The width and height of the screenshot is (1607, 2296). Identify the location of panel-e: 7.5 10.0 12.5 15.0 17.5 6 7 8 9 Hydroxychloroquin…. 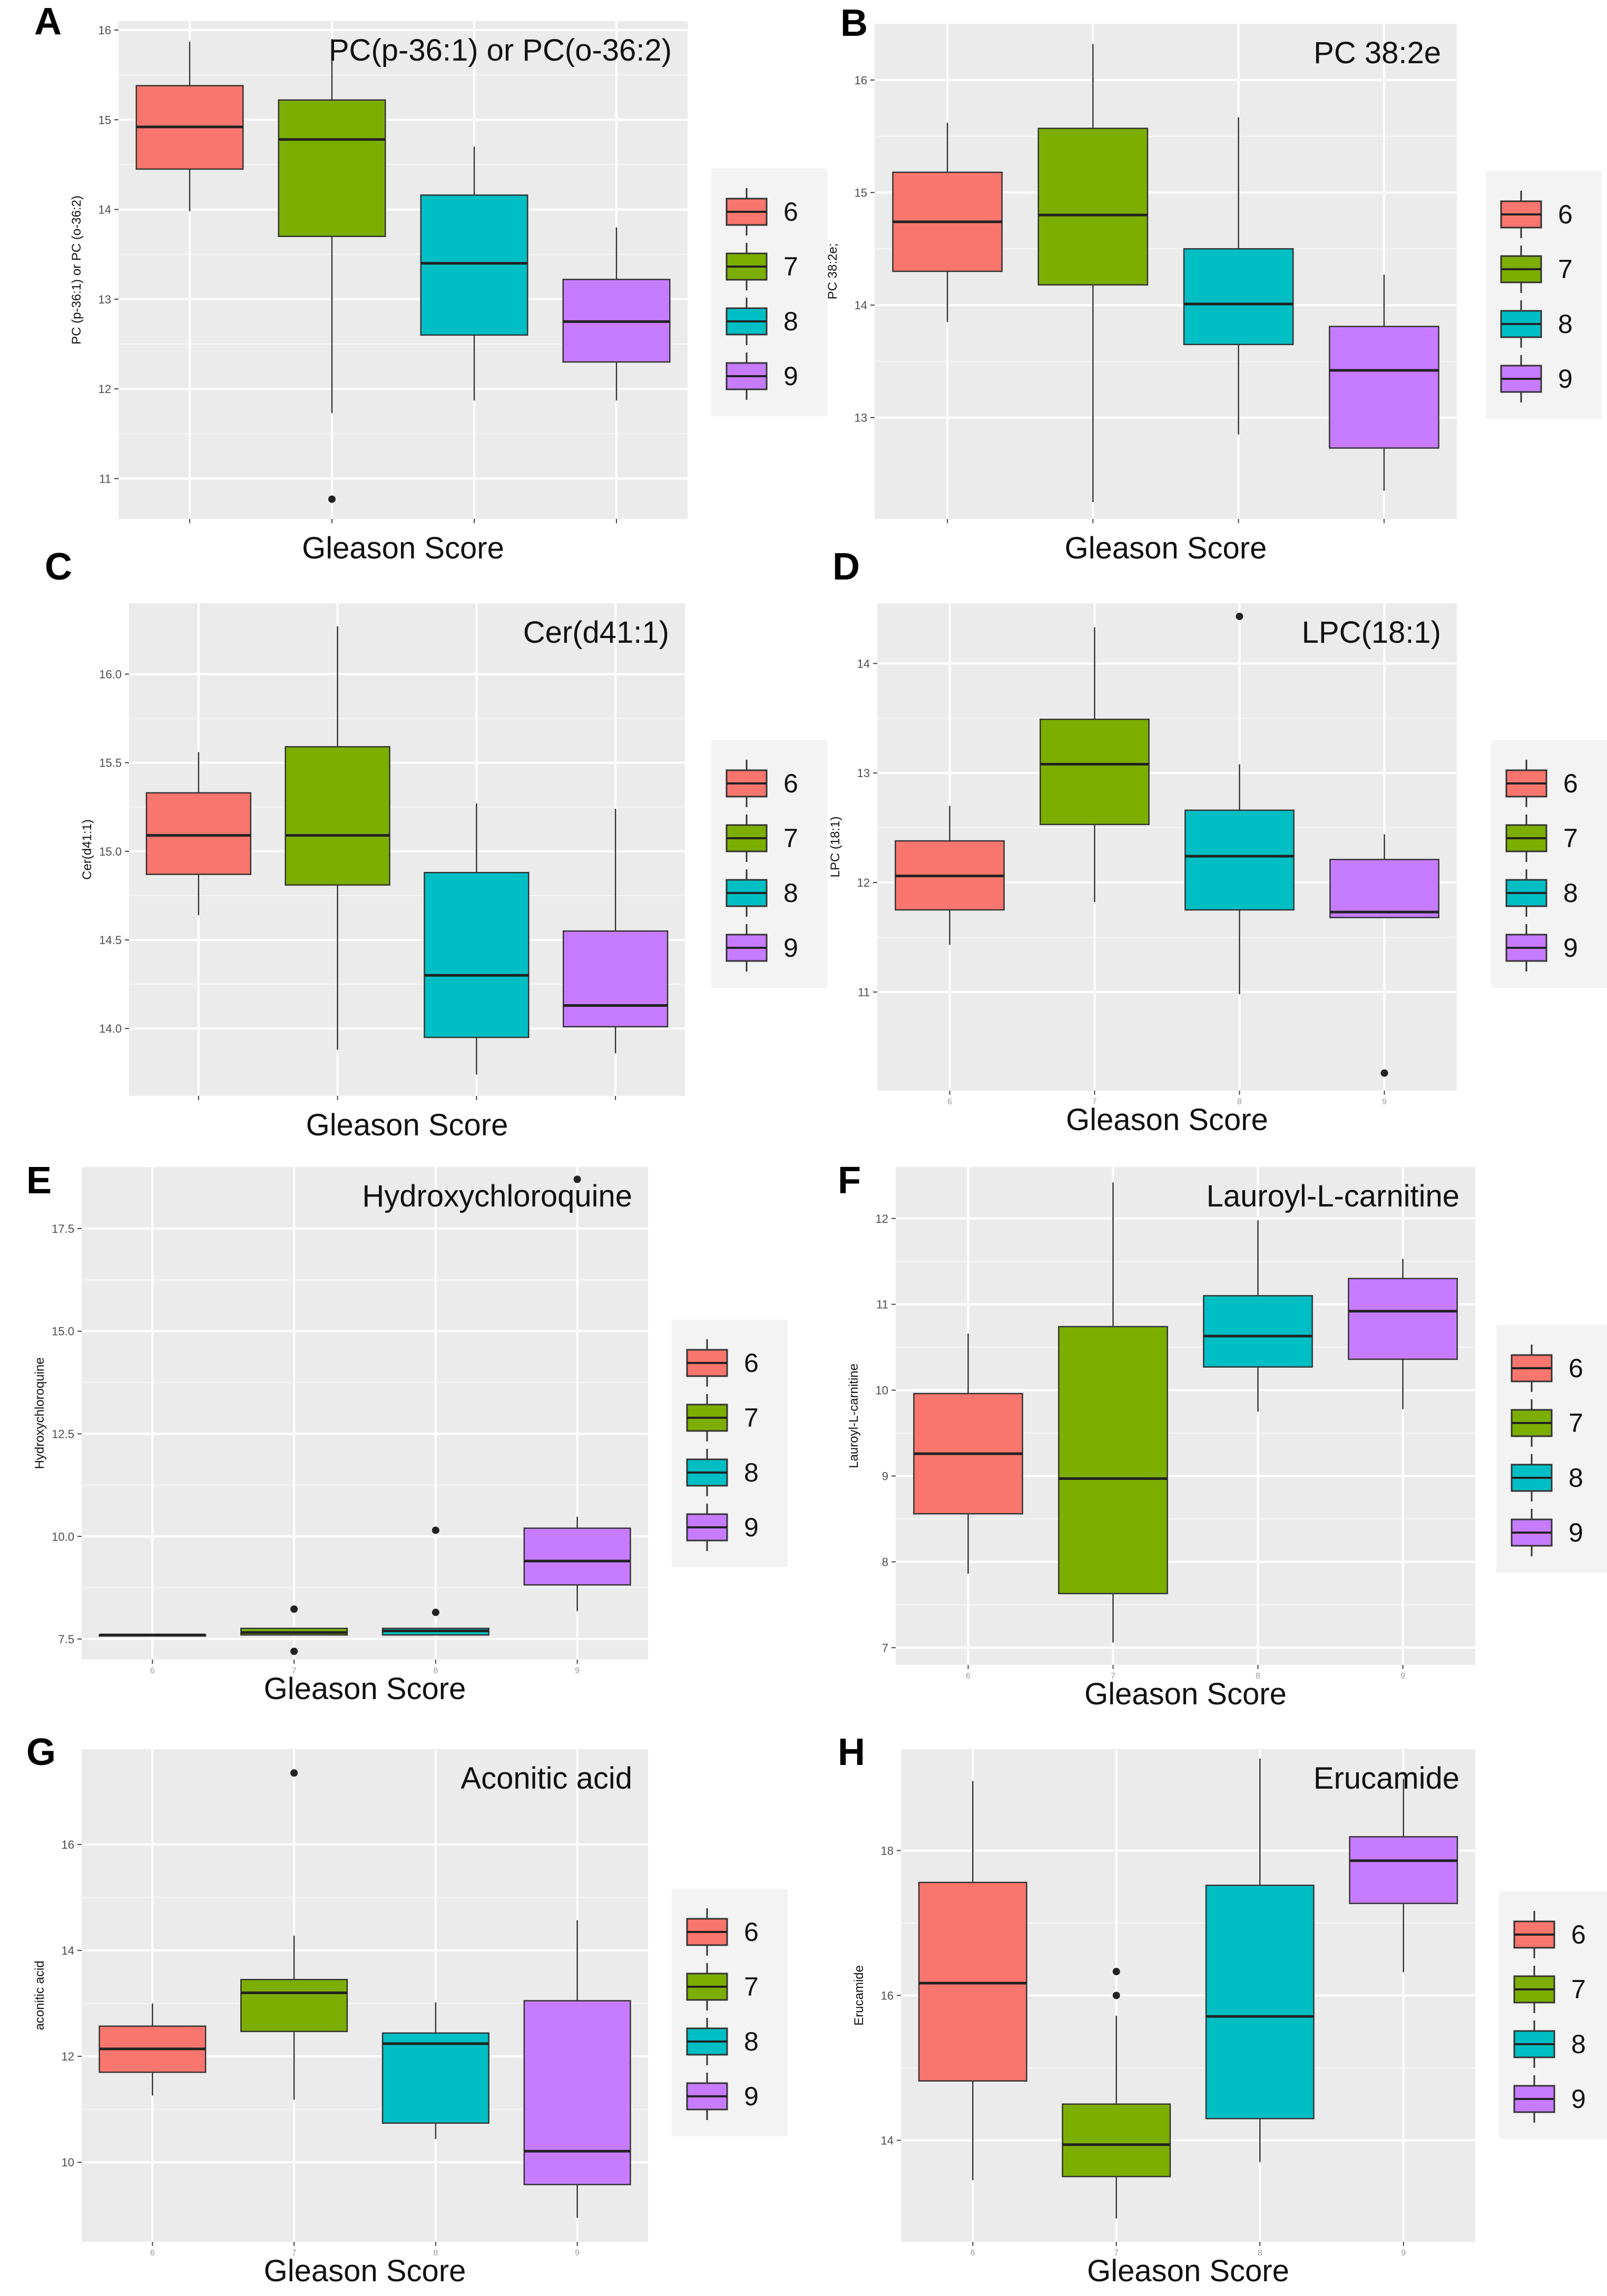
(407, 1433).